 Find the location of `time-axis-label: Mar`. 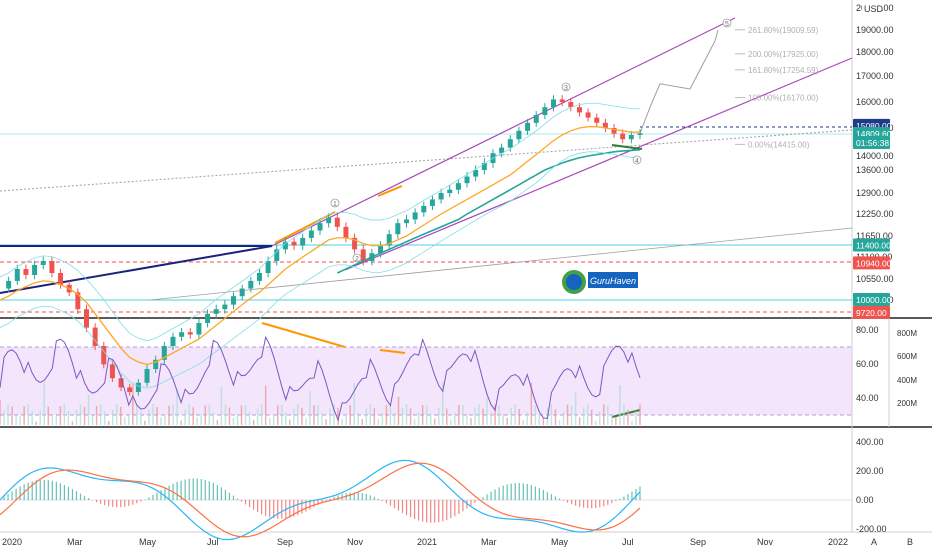

time-axis-label: Mar is located at coordinates (75, 542).